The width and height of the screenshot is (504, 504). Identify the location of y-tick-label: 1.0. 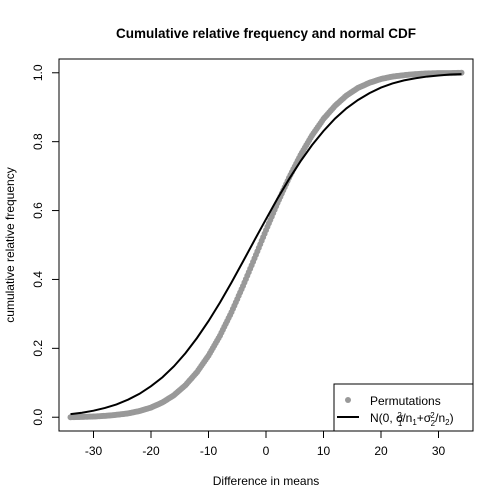
(38, 72).